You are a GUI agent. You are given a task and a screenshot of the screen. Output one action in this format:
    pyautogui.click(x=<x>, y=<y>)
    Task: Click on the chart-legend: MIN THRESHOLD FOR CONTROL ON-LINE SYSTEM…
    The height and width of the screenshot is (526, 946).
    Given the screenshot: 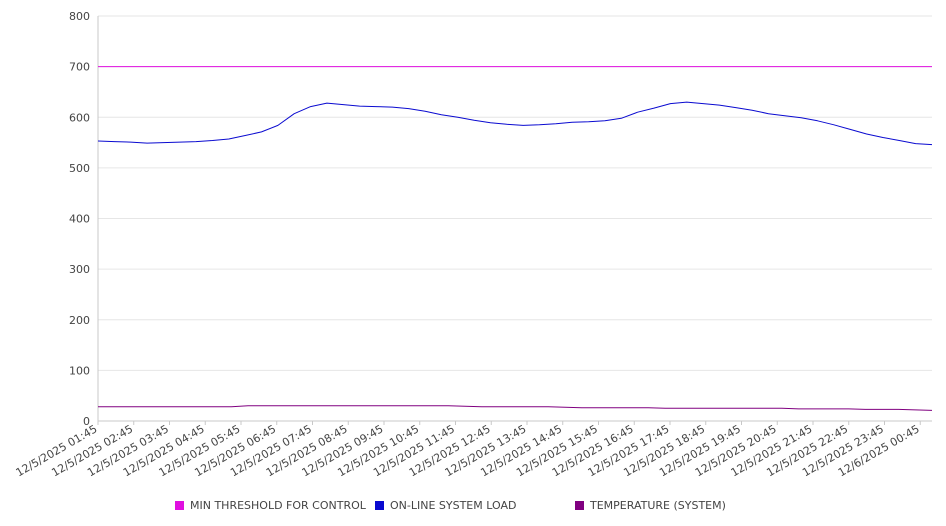 What is the action you would take?
    pyautogui.click(x=473, y=506)
    